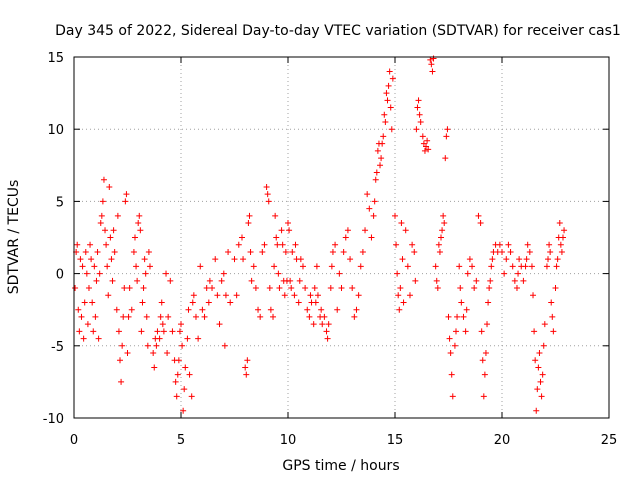 This screenshot has width=640, height=480. I want to click on x-tick-label: 25, so click(609, 440).